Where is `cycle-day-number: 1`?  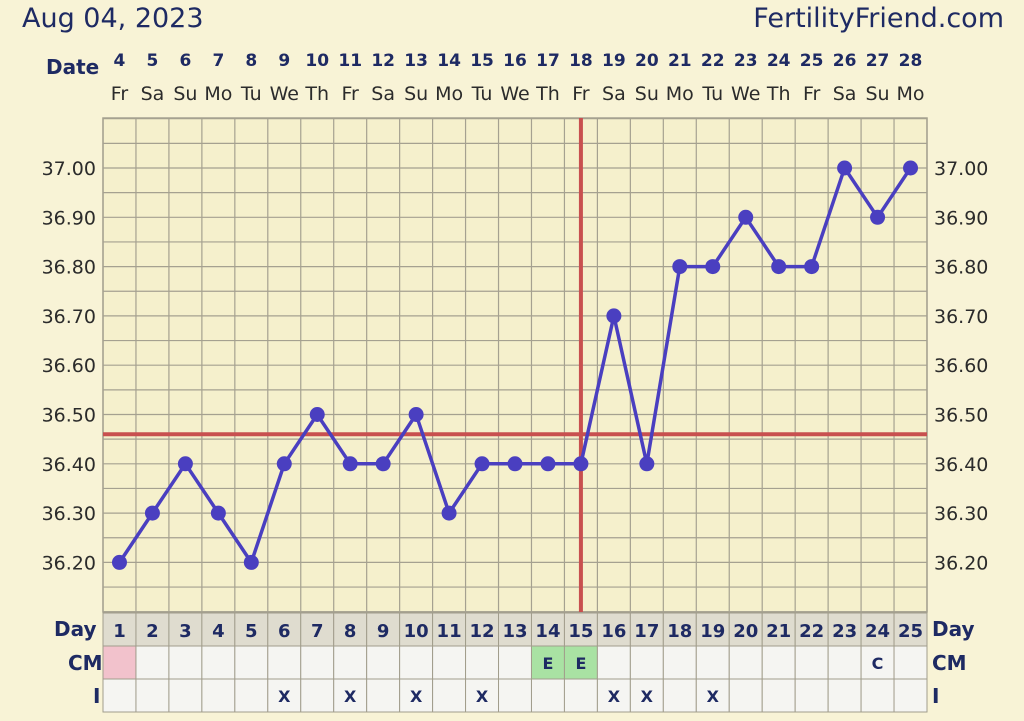 cycle-day-number: 1 is located at coordinates (119, 631).